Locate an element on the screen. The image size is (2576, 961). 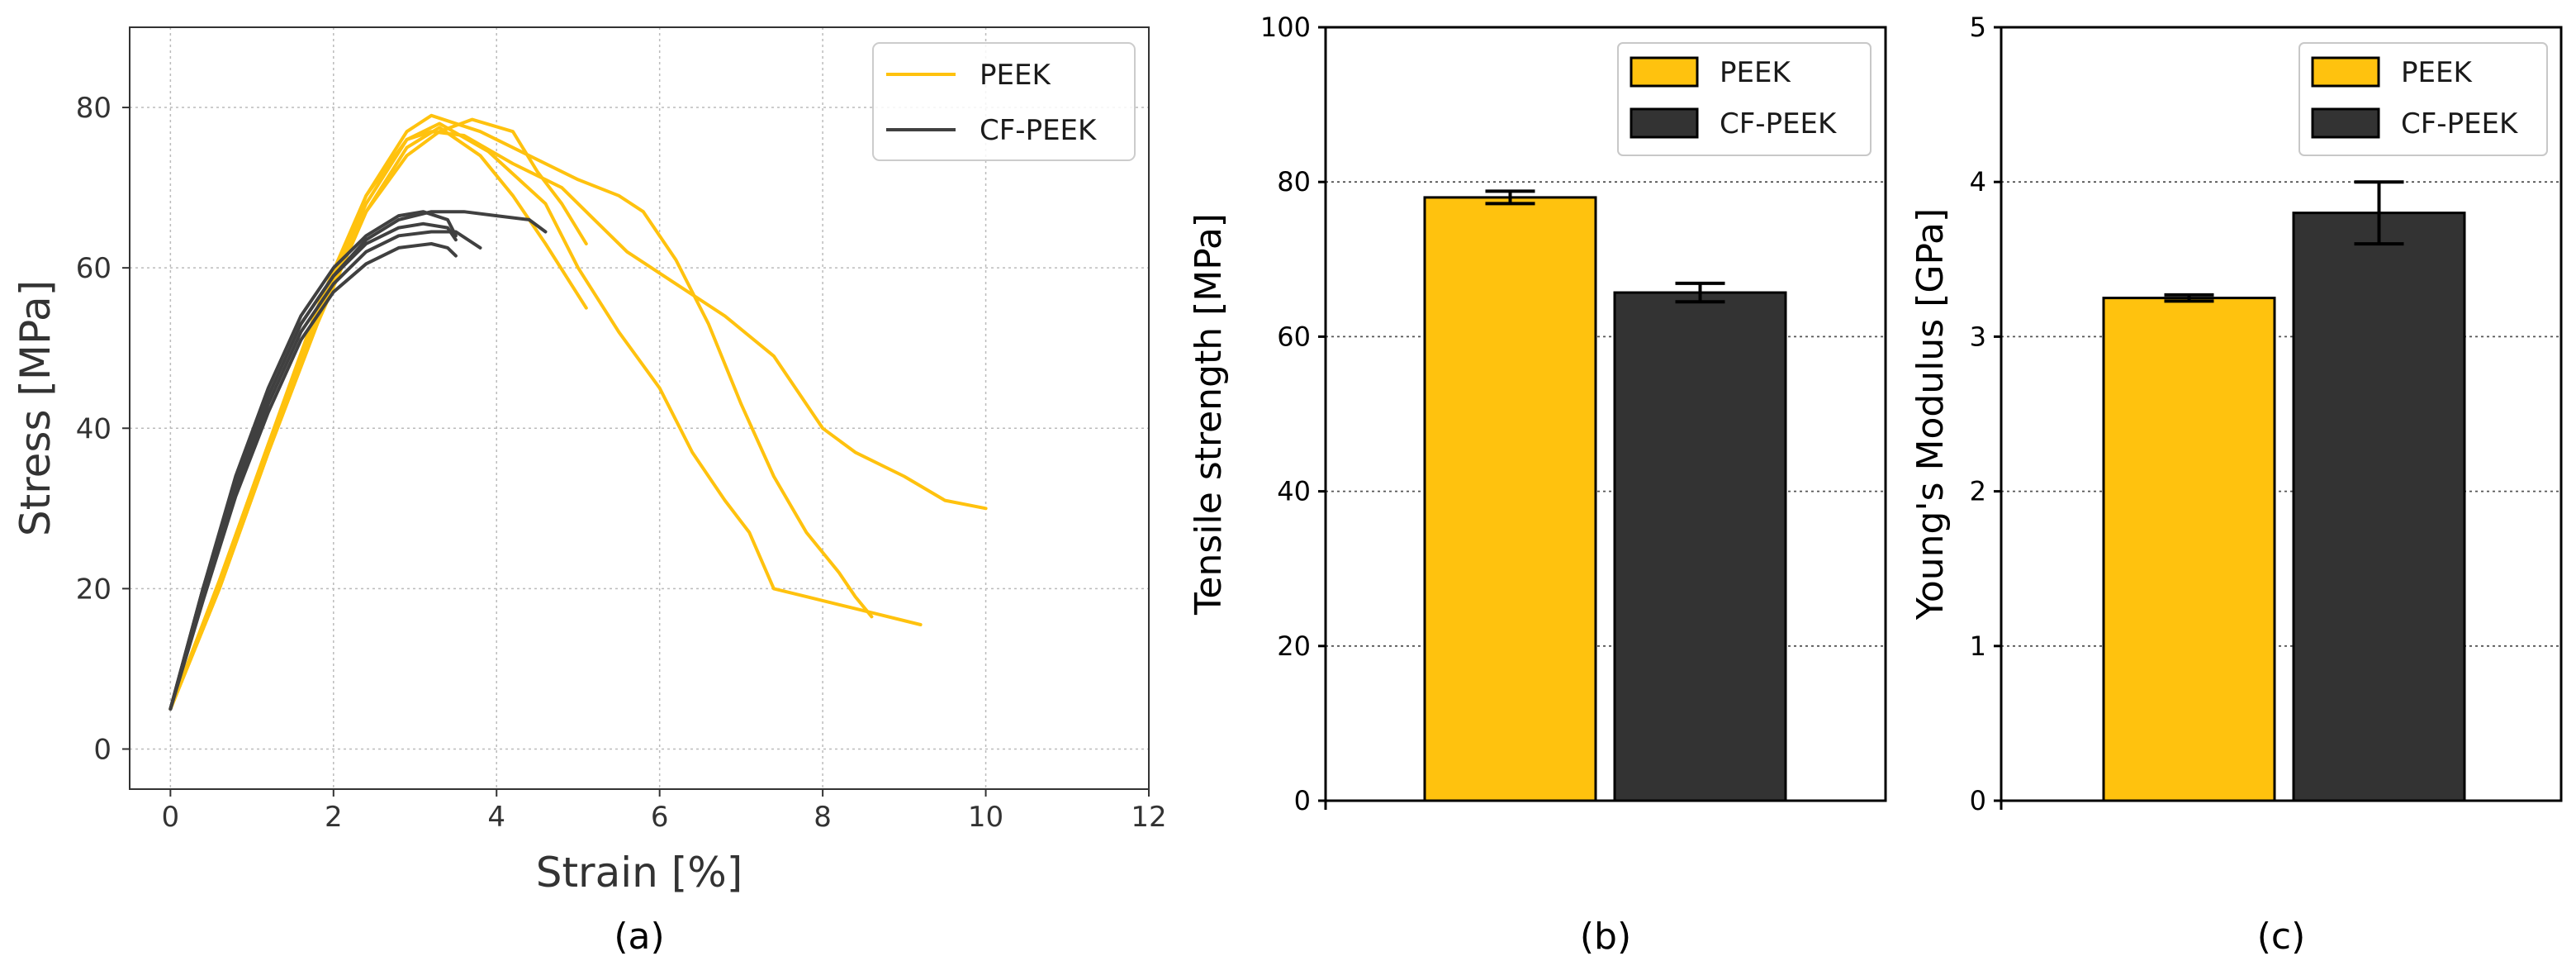
y-tick-label: 3 is located at coordinates (1978, 336).